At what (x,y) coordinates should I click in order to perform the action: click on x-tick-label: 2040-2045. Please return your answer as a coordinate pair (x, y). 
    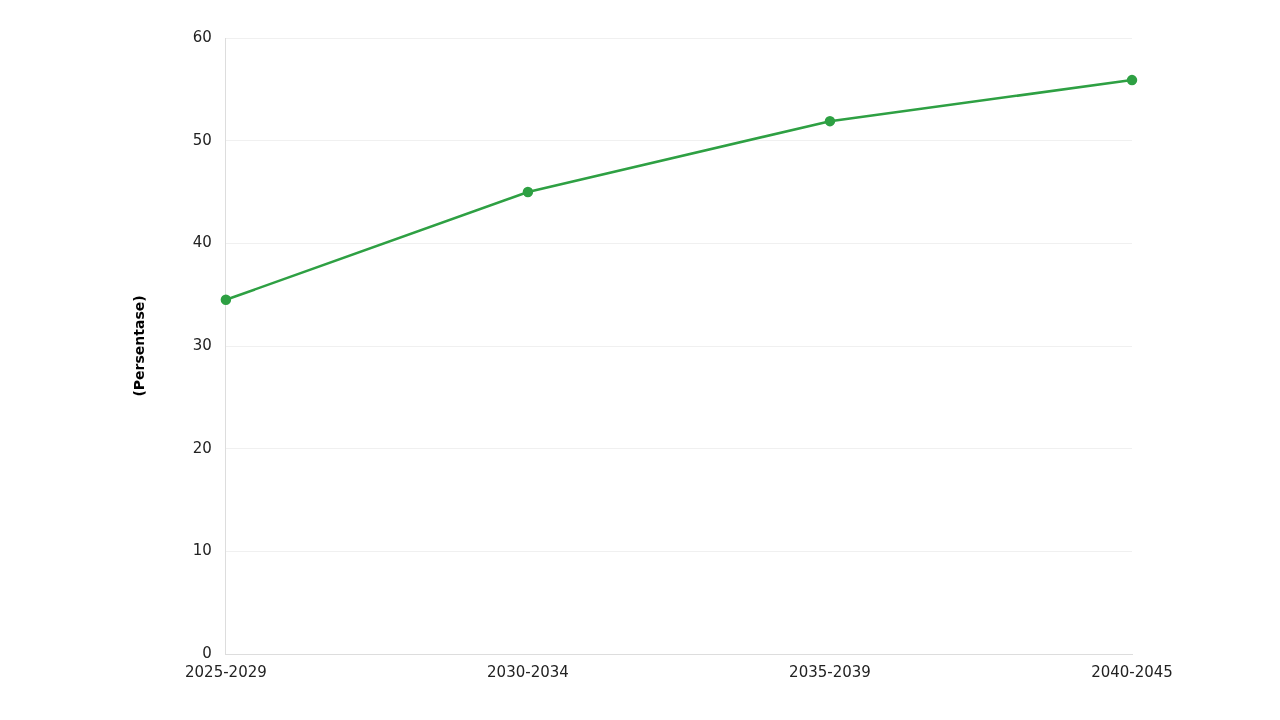
    Looking at the image, I should click on (1132, 671).